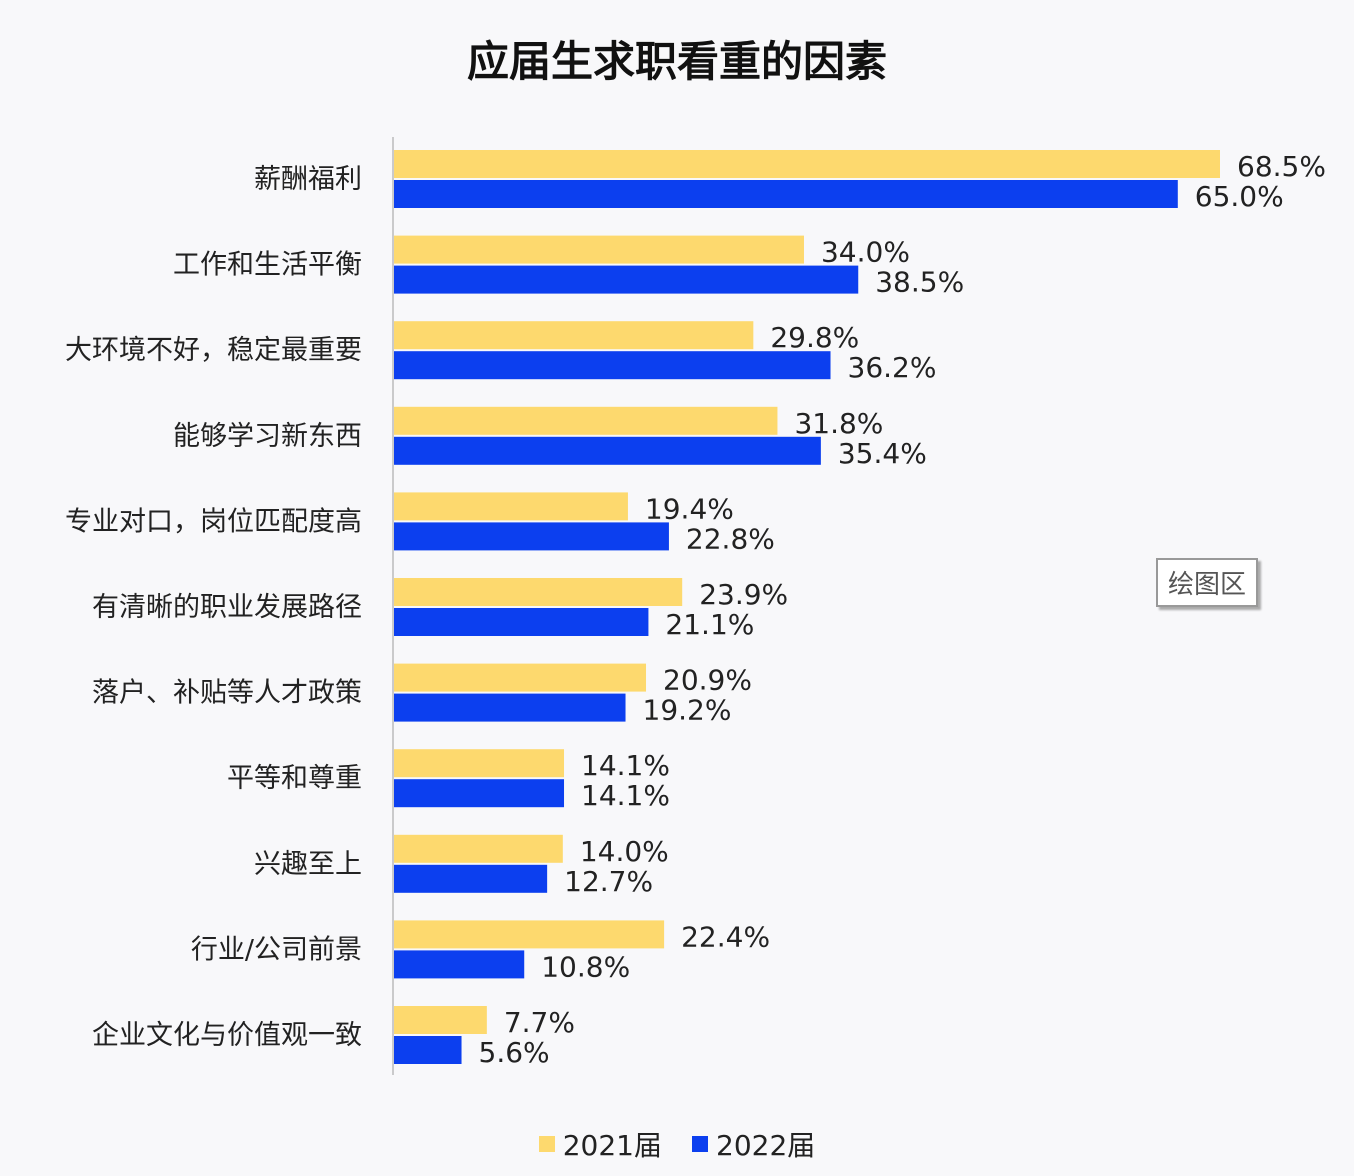 The image size is (1354, 1176). I want to click on category-label: 能够学习新东西, so click(267, 436).